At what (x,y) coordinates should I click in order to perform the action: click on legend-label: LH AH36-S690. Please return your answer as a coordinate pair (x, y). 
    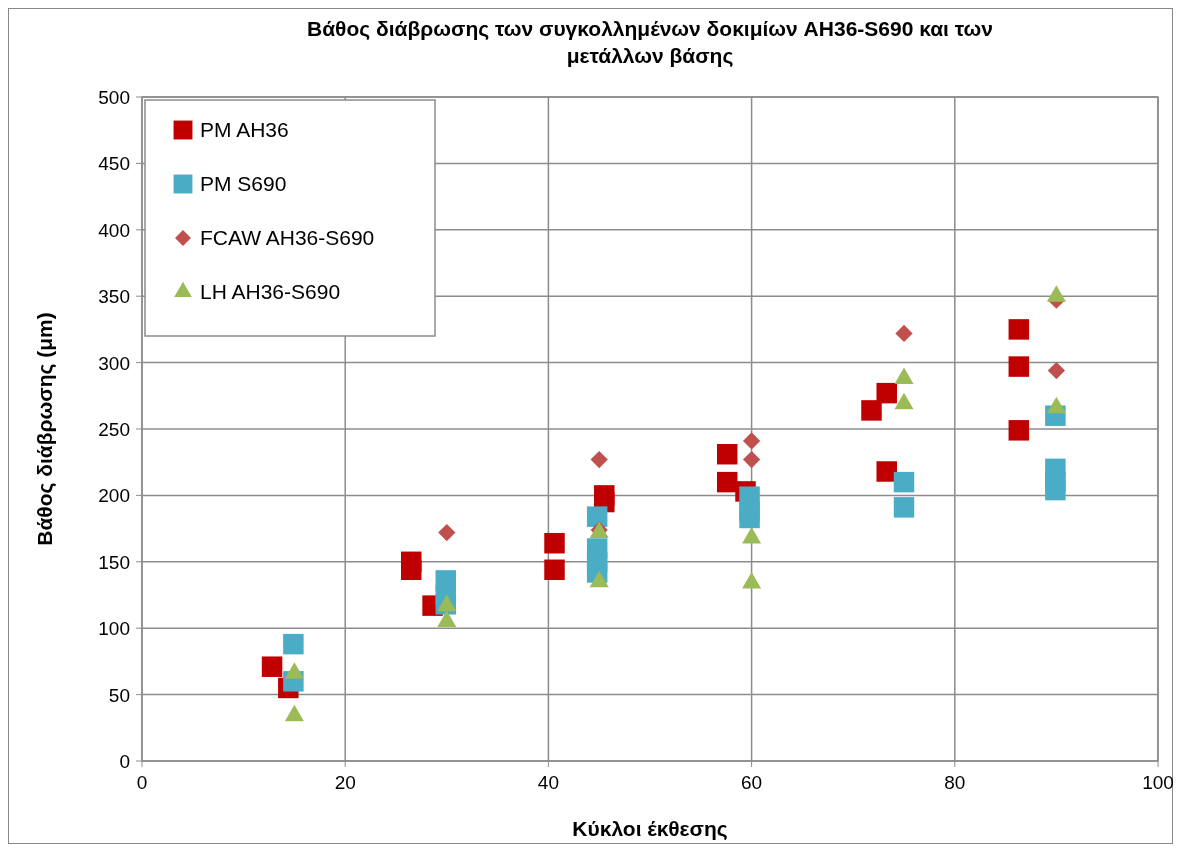
    Looking at the image, I should click on (270, 291).